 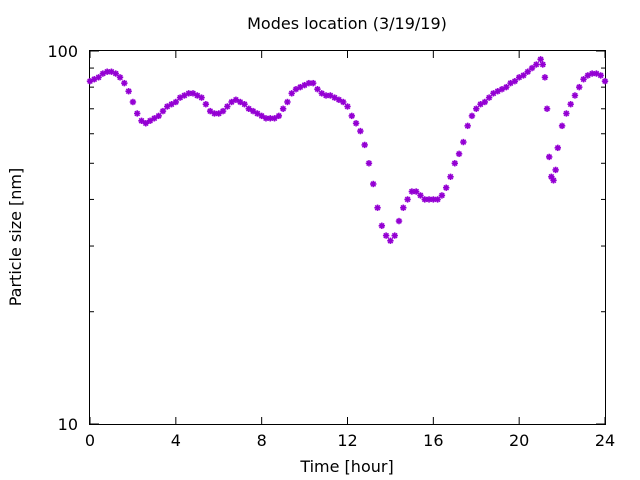 I want to click on x-tick-label: 4, so click(x=176, y=440).